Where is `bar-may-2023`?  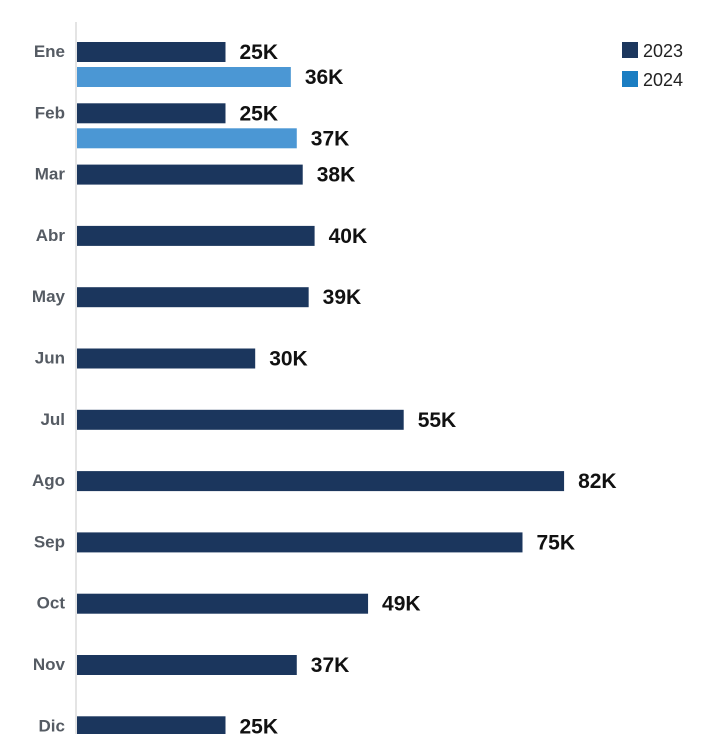 bar-may-2023 is located at coordinates (193, 297).